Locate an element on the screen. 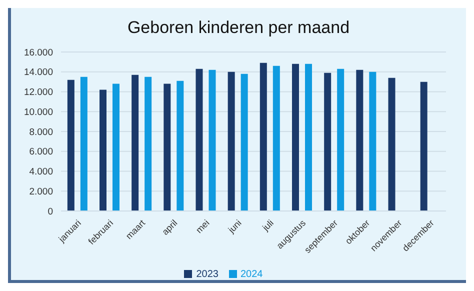  chart-title: Geboren kinderen per maand is located at coordinates (238, 28).